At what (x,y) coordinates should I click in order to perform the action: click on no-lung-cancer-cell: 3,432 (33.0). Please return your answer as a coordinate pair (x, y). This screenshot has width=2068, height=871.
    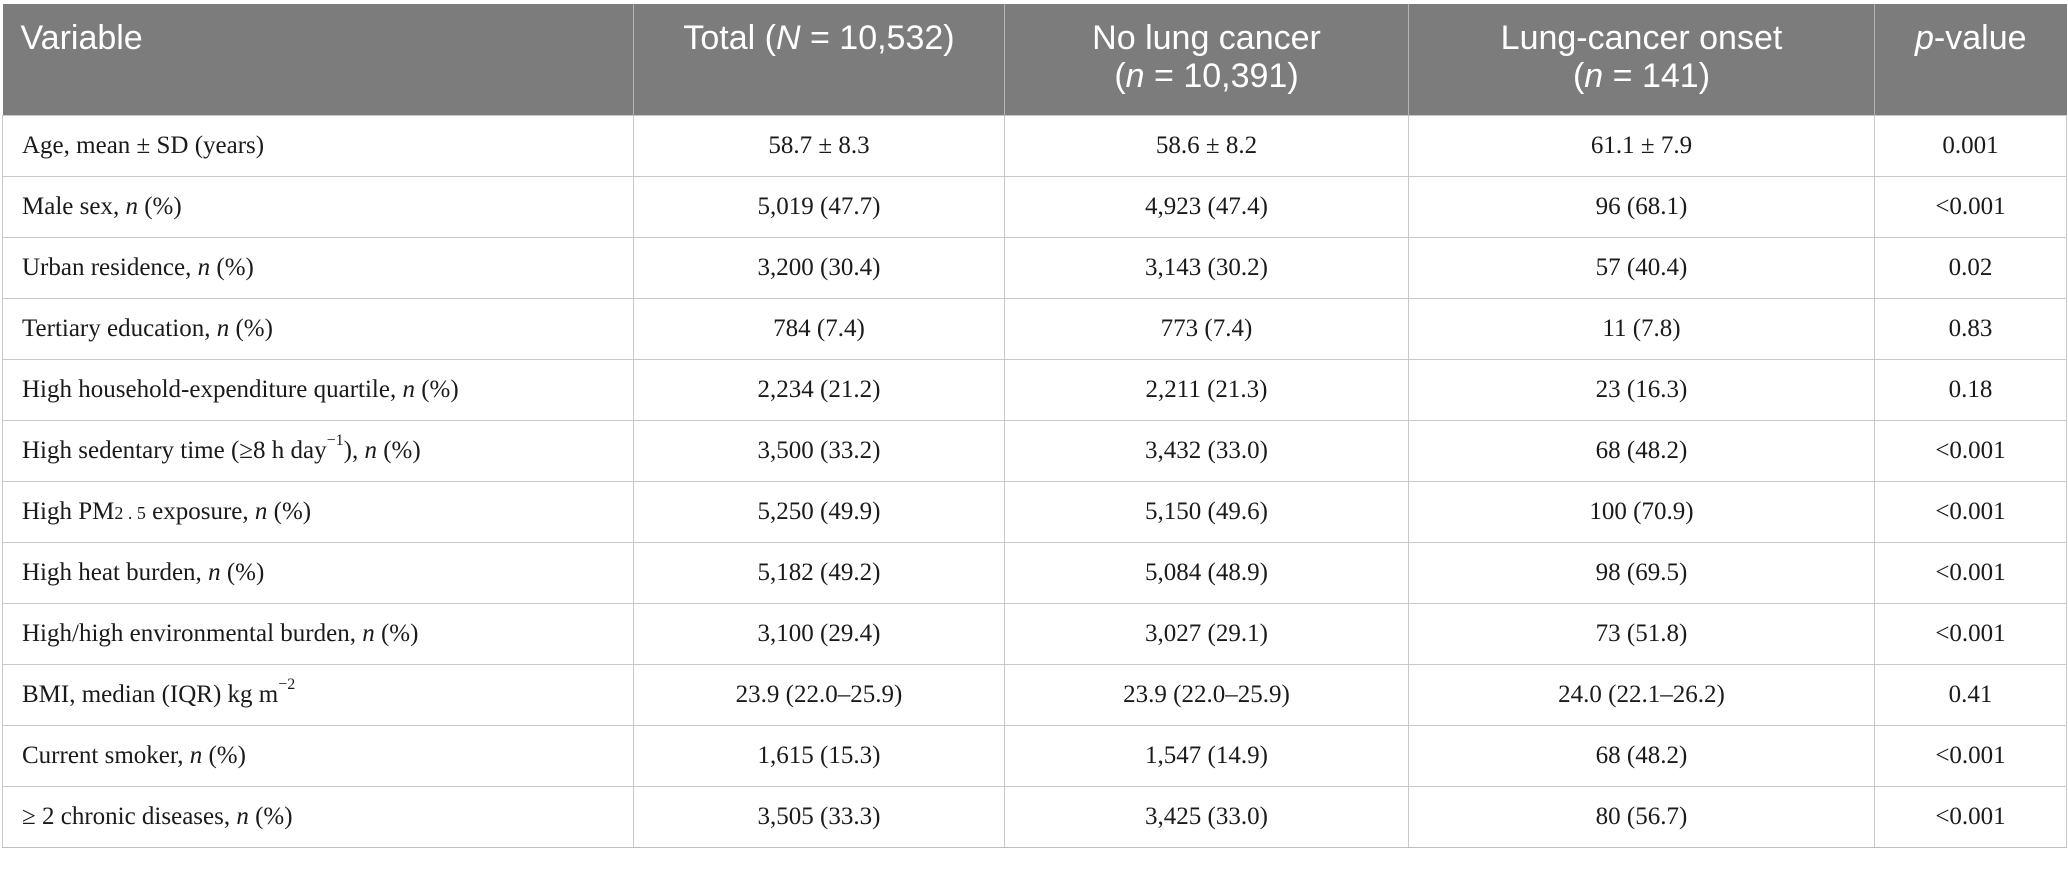
    Looking at the image, I should click on (1206, 450).